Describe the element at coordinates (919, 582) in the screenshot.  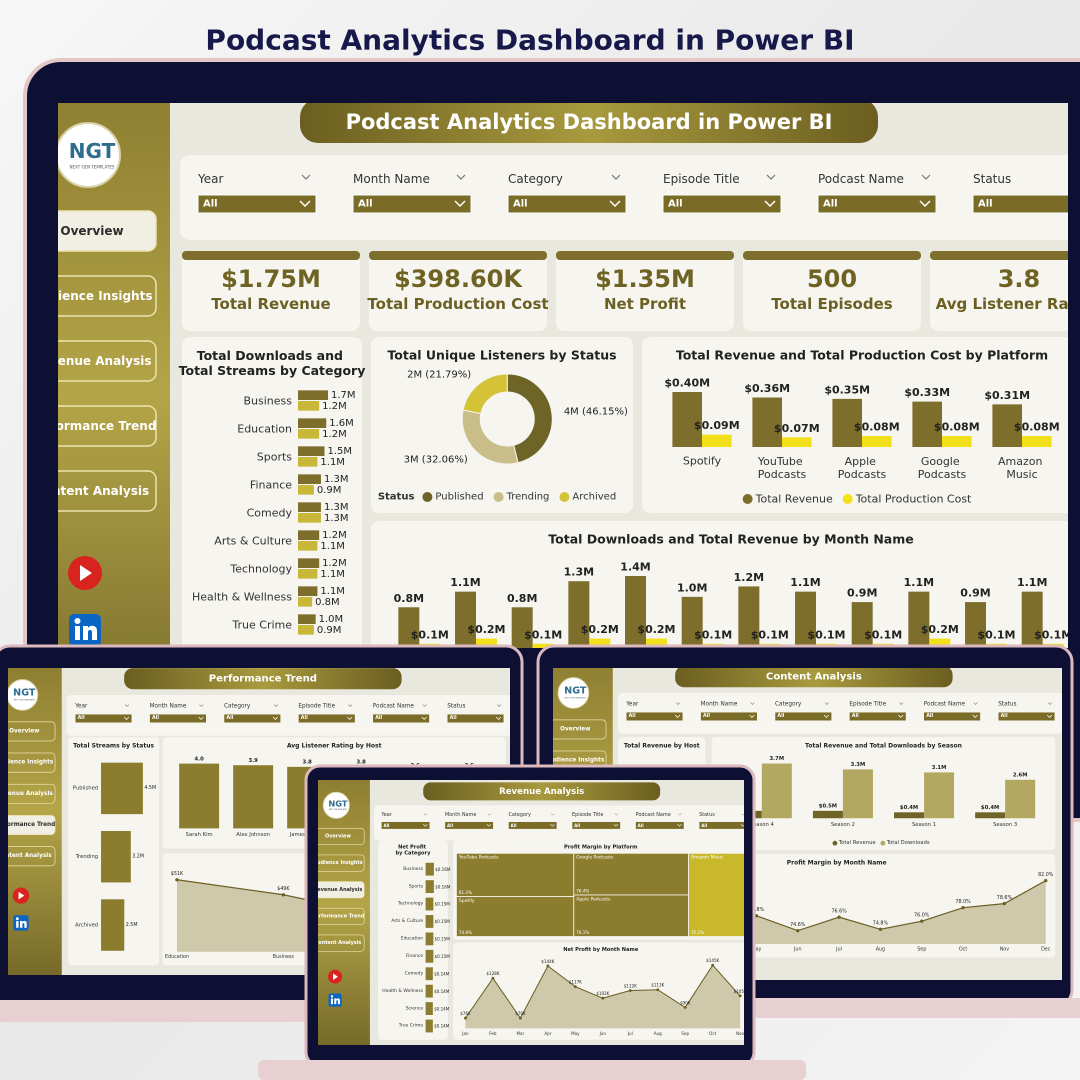
I see `value-label: 1.1M` at that location.